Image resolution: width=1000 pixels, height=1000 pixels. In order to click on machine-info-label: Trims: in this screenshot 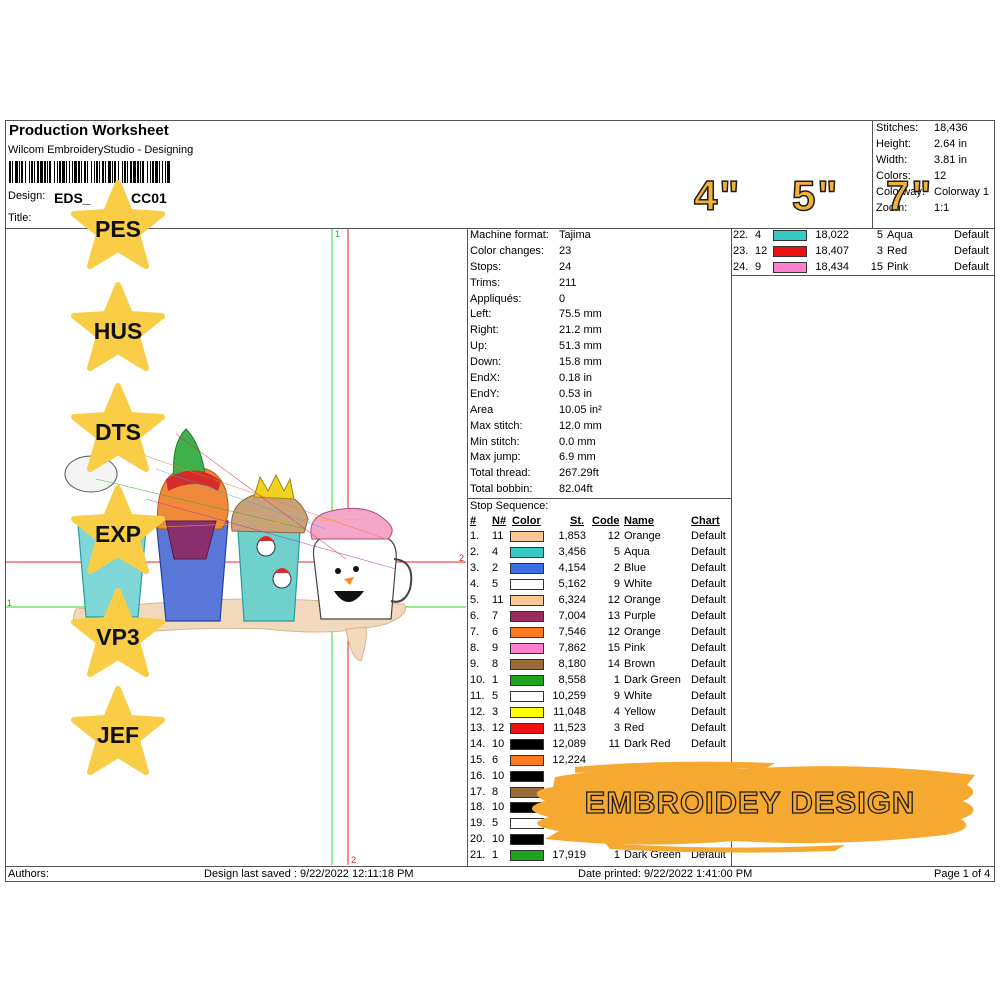, I will do `click(485, 282)`.